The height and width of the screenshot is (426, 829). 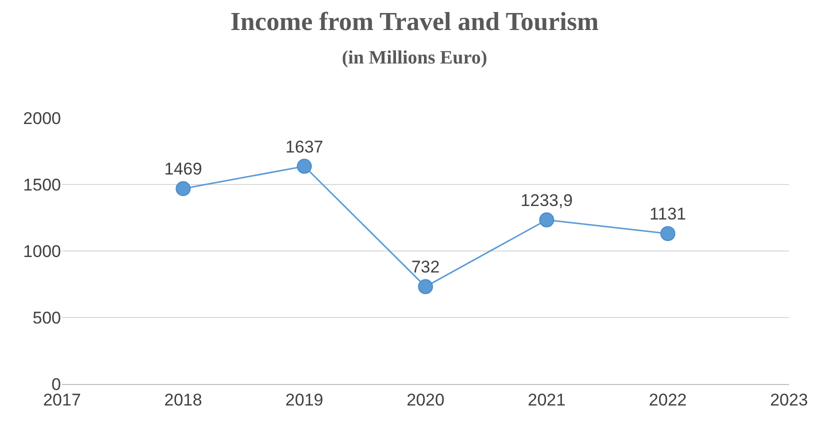 What do you see at coordinates (42, 184) in the screenshot?
I see `y-tick-label: 1500` at bounding box center [42, 184].